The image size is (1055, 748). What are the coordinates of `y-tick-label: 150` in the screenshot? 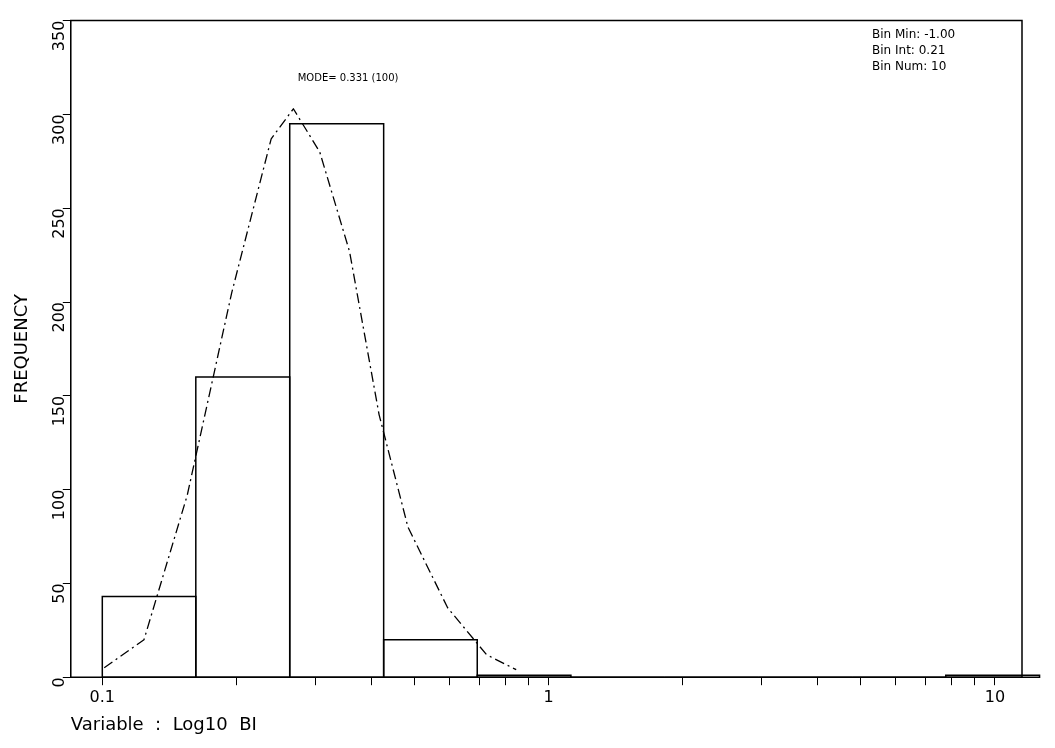 It's located at (58, 411).